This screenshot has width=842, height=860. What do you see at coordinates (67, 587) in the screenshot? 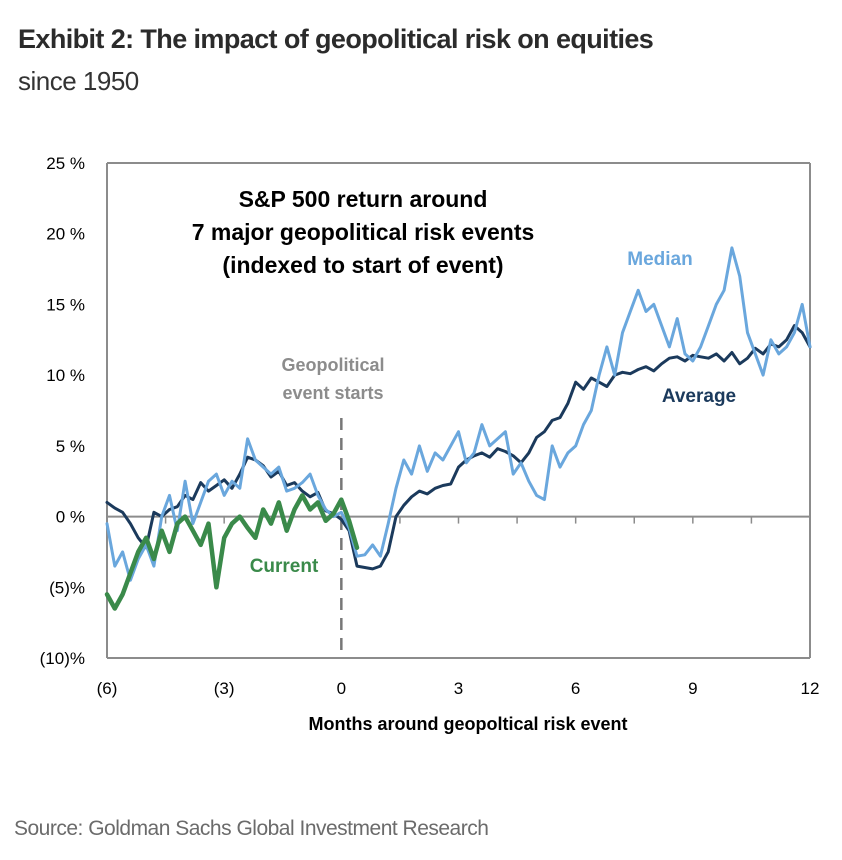
I see `y-tick-label: (5)%` at bounding box center [67, 587].